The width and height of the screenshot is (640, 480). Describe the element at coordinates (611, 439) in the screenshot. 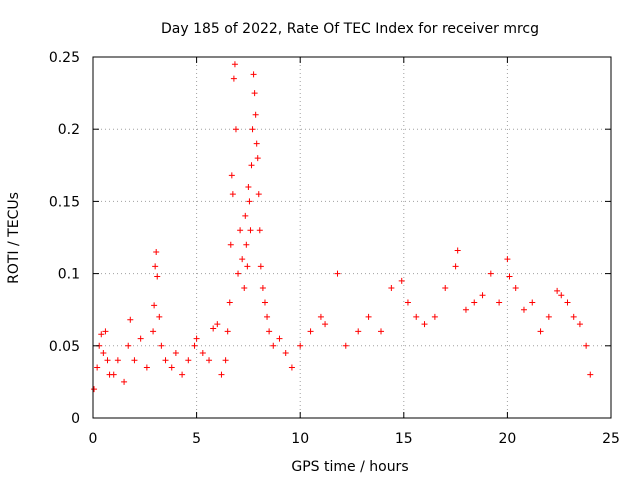

I see `x-tick-label: 25` at that location.